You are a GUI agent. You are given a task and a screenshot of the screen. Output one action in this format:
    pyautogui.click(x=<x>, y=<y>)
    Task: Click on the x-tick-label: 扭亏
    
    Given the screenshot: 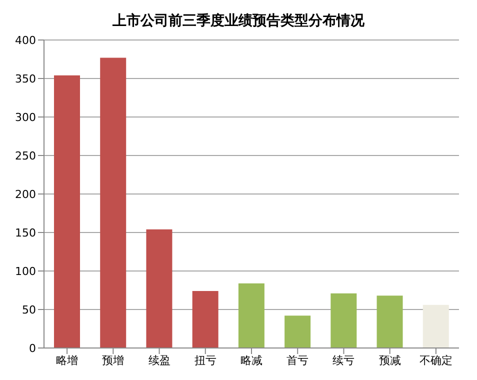 What is the action you would take?
    pyautogui.click(x=205, y=360)
    